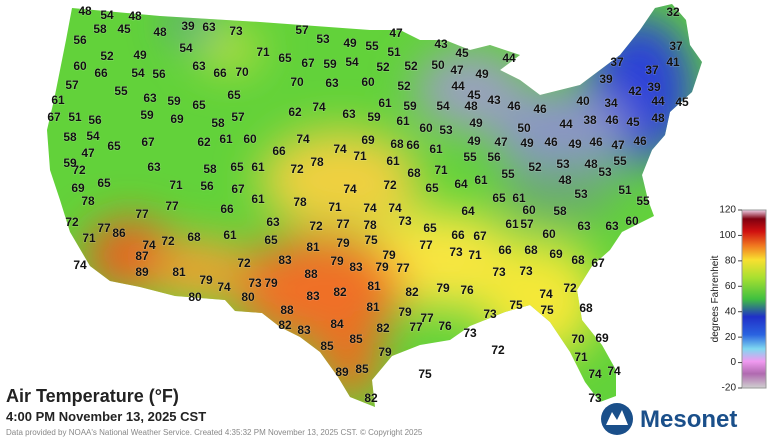 This screenshot has height=440, width=770. I want to click on colorbar-tick-label: 120, so click(727, 210).